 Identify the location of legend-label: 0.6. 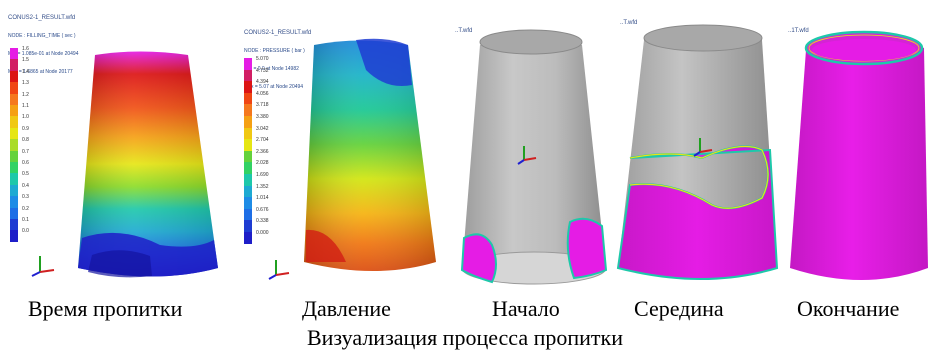
(25, 163).